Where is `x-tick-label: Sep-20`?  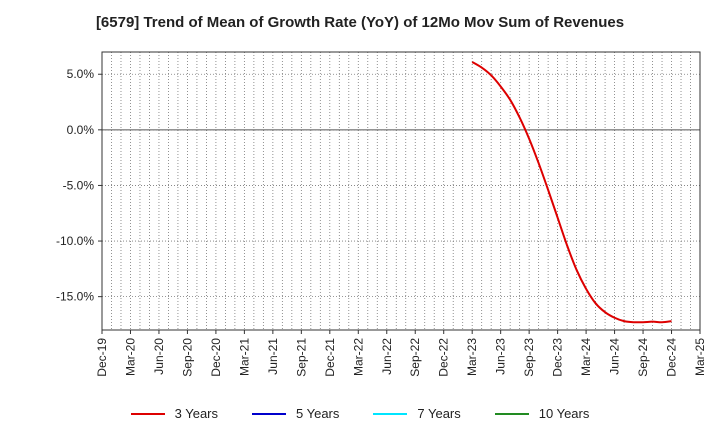 x-tick-label: Sep-20 is located at coordinates (187, 357).